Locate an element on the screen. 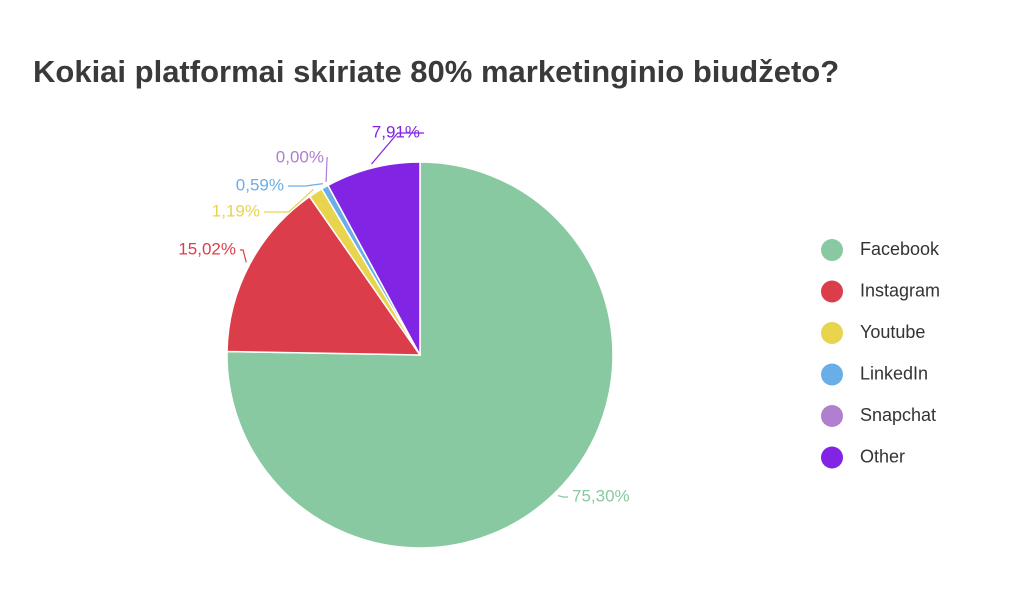 This screenshot has width=1024, height=591. value-label: 0,00% is located at coordinates (300, 156).